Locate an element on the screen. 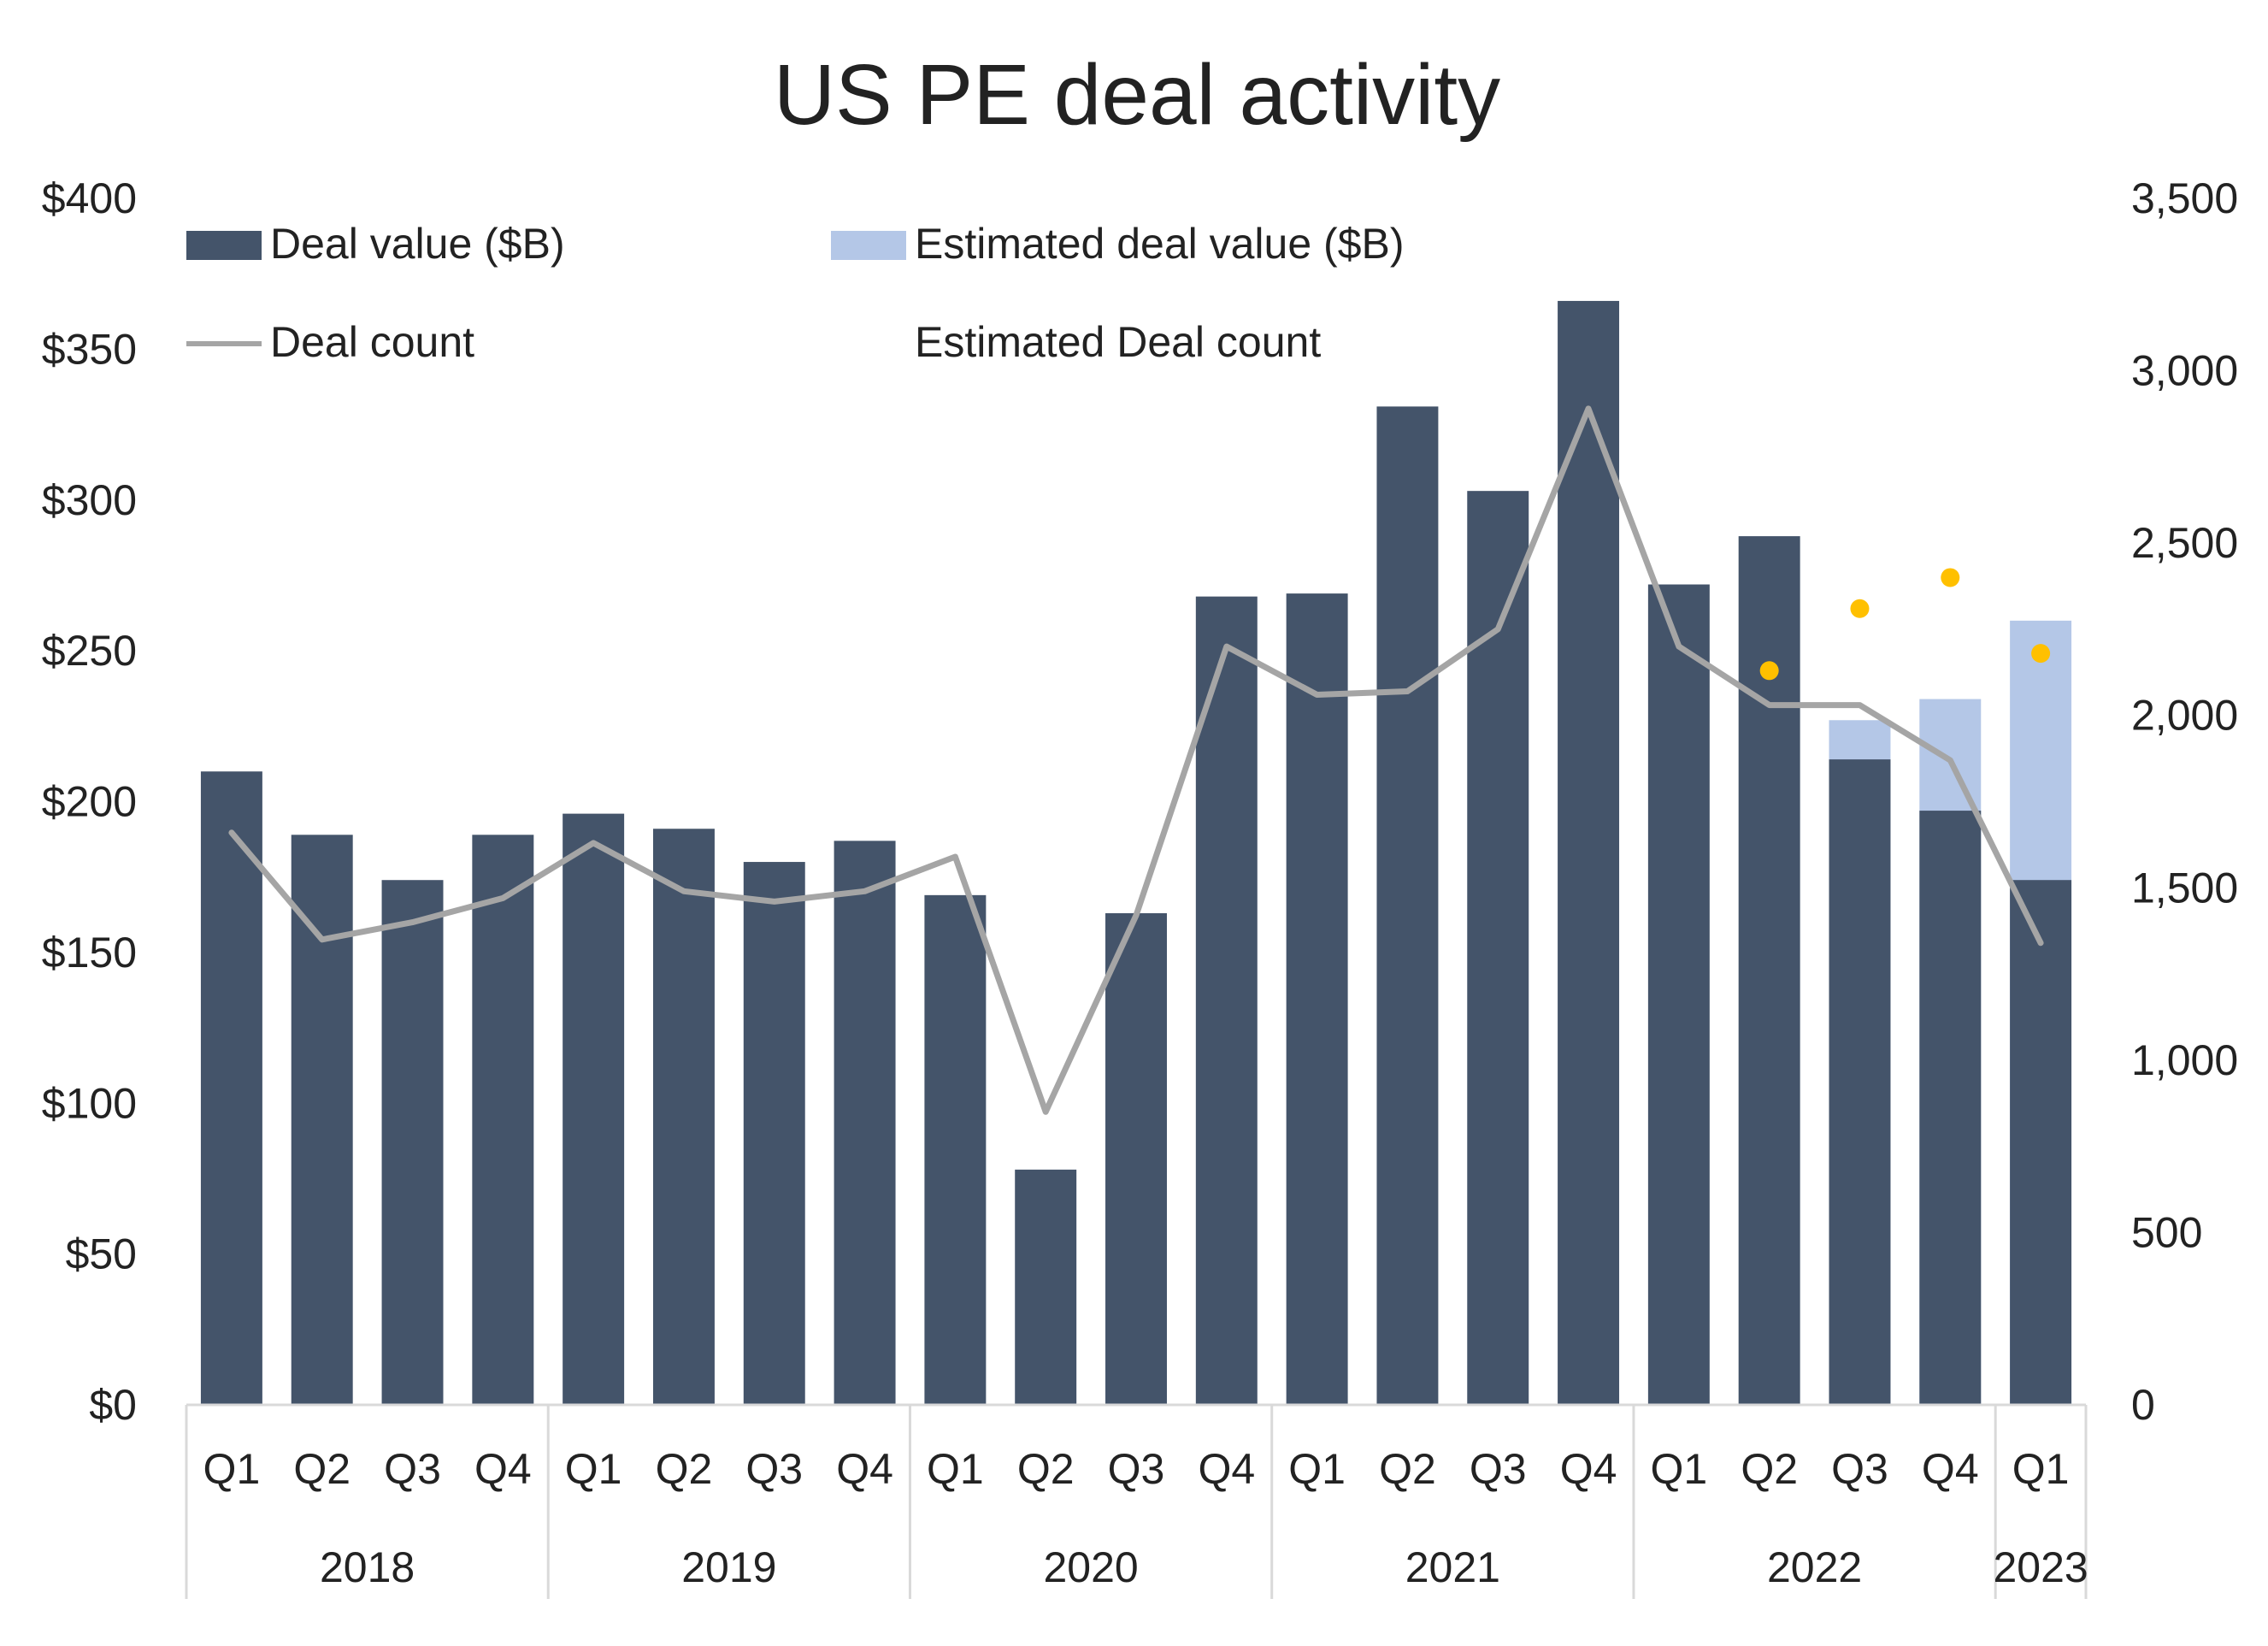 This screenshot has height=1646, width=2268. y-tick-right: 0 is located at coordinates (2143, 1405).